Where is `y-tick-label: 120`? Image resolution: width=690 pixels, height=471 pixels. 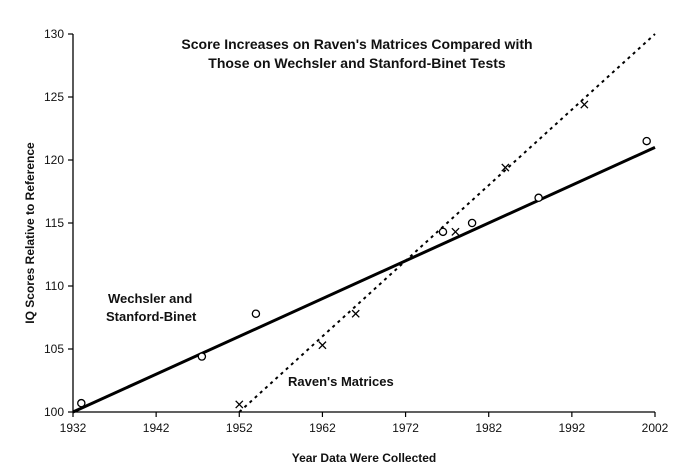 y-tick-label: 120 is located at coordinates (54, 160).